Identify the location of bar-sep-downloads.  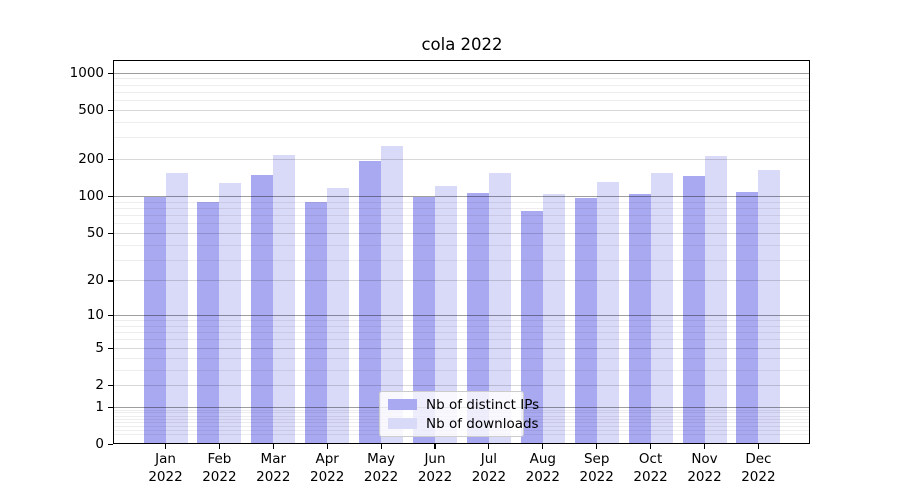
(607, 312).